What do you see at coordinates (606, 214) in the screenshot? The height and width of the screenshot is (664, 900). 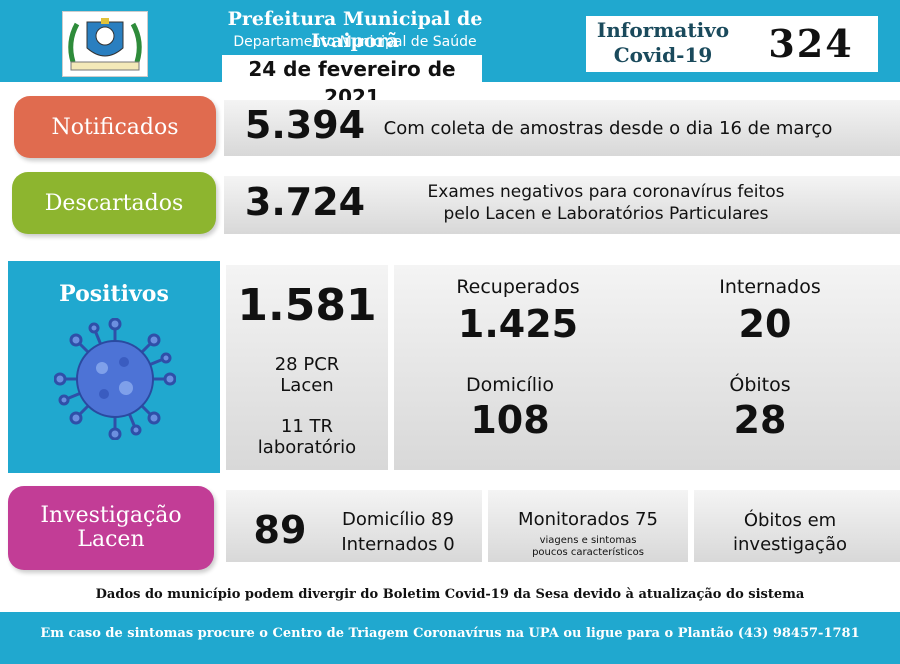 I see `descartados-description-line2: pelo Lacen e Laboratórios Particulares` at bounding box center [606, 214].